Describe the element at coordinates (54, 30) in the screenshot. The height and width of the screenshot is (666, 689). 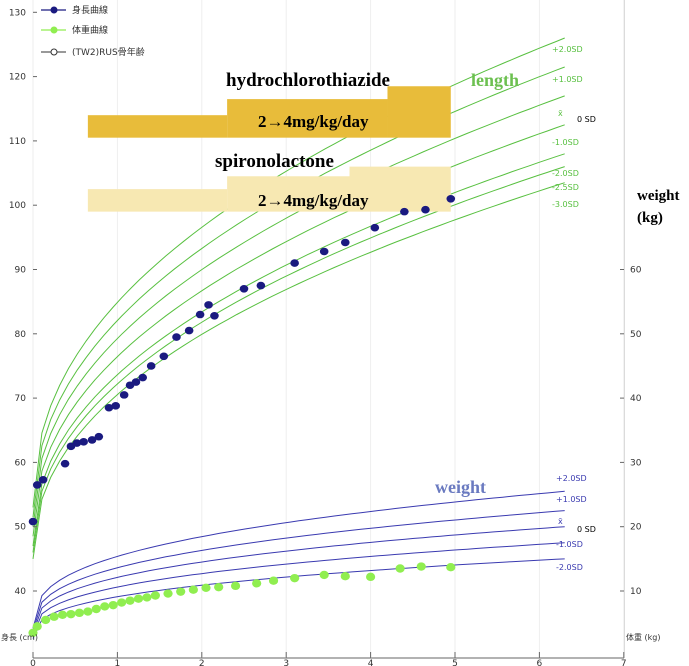
I see `legend-marker-weight` at that location.